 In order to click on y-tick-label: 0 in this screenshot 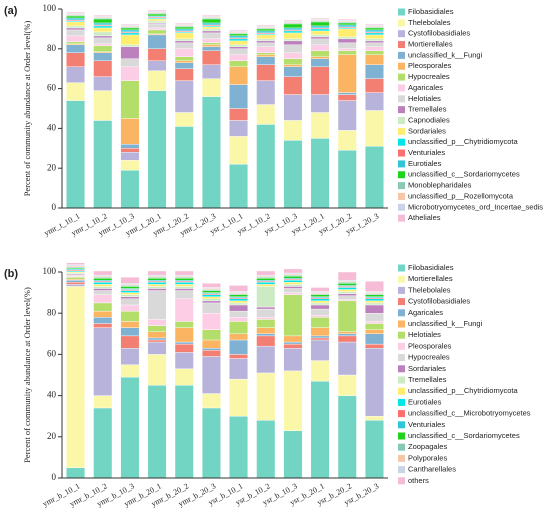, I will do `click(54, 477)`.